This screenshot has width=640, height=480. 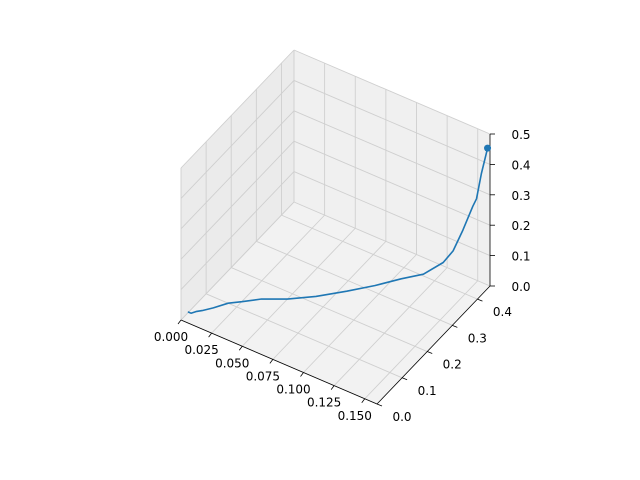 What do you see at coordinates (427, 391) in the screenshot?
I see `y-tick-label: 0.1` at bounding box center [427, 391].